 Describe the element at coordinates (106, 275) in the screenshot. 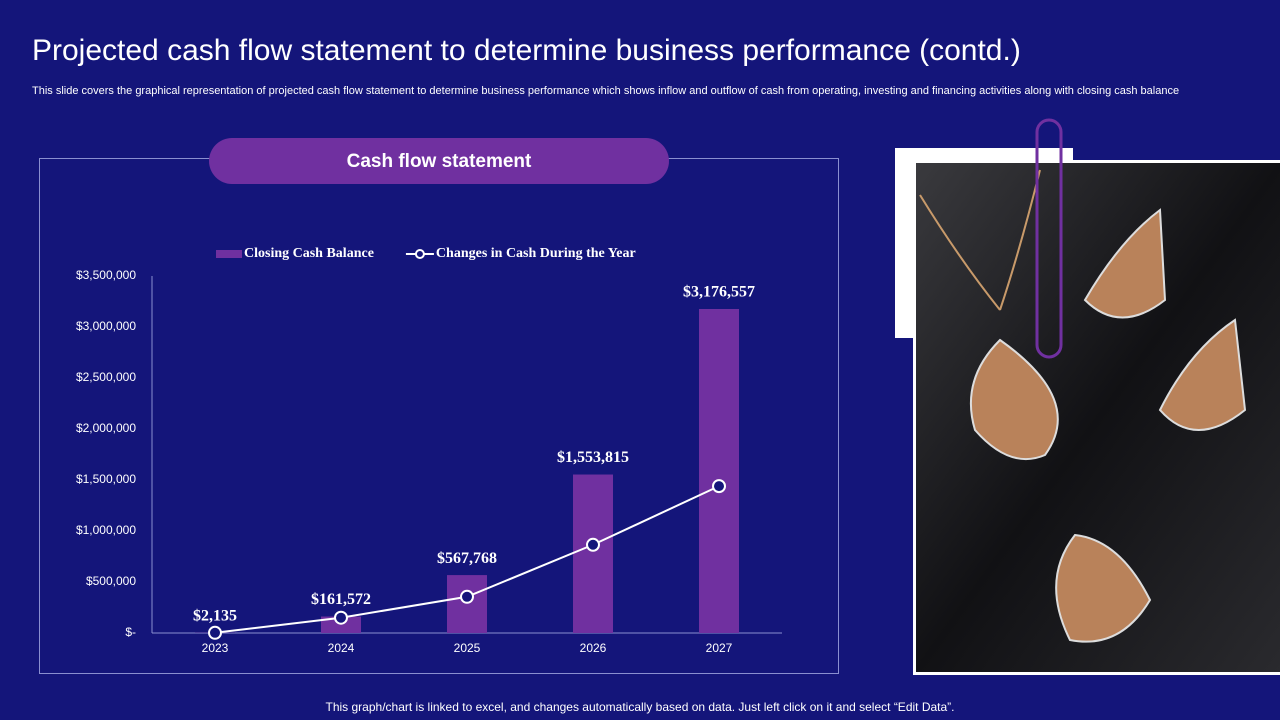

I see `y-tick-label: $3,500,000` at that location.